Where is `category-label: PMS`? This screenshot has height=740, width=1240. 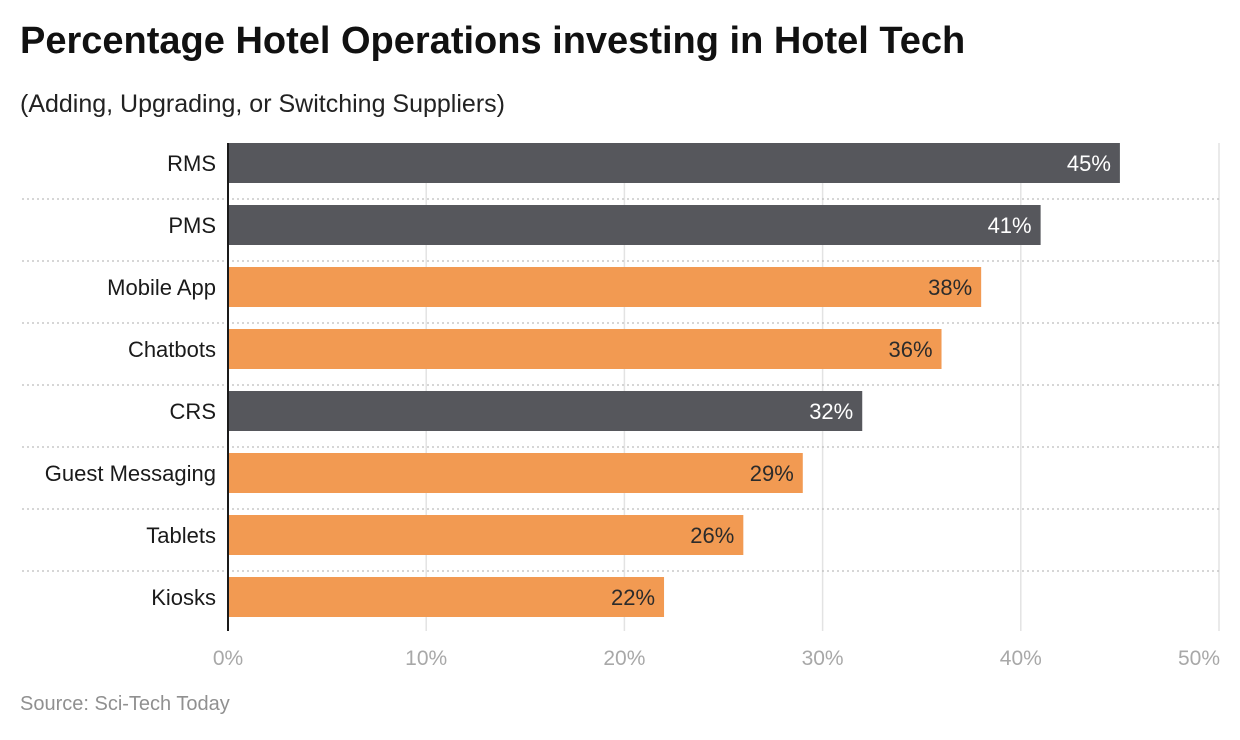 category-label: PMS is located at coordinates (192, 225).